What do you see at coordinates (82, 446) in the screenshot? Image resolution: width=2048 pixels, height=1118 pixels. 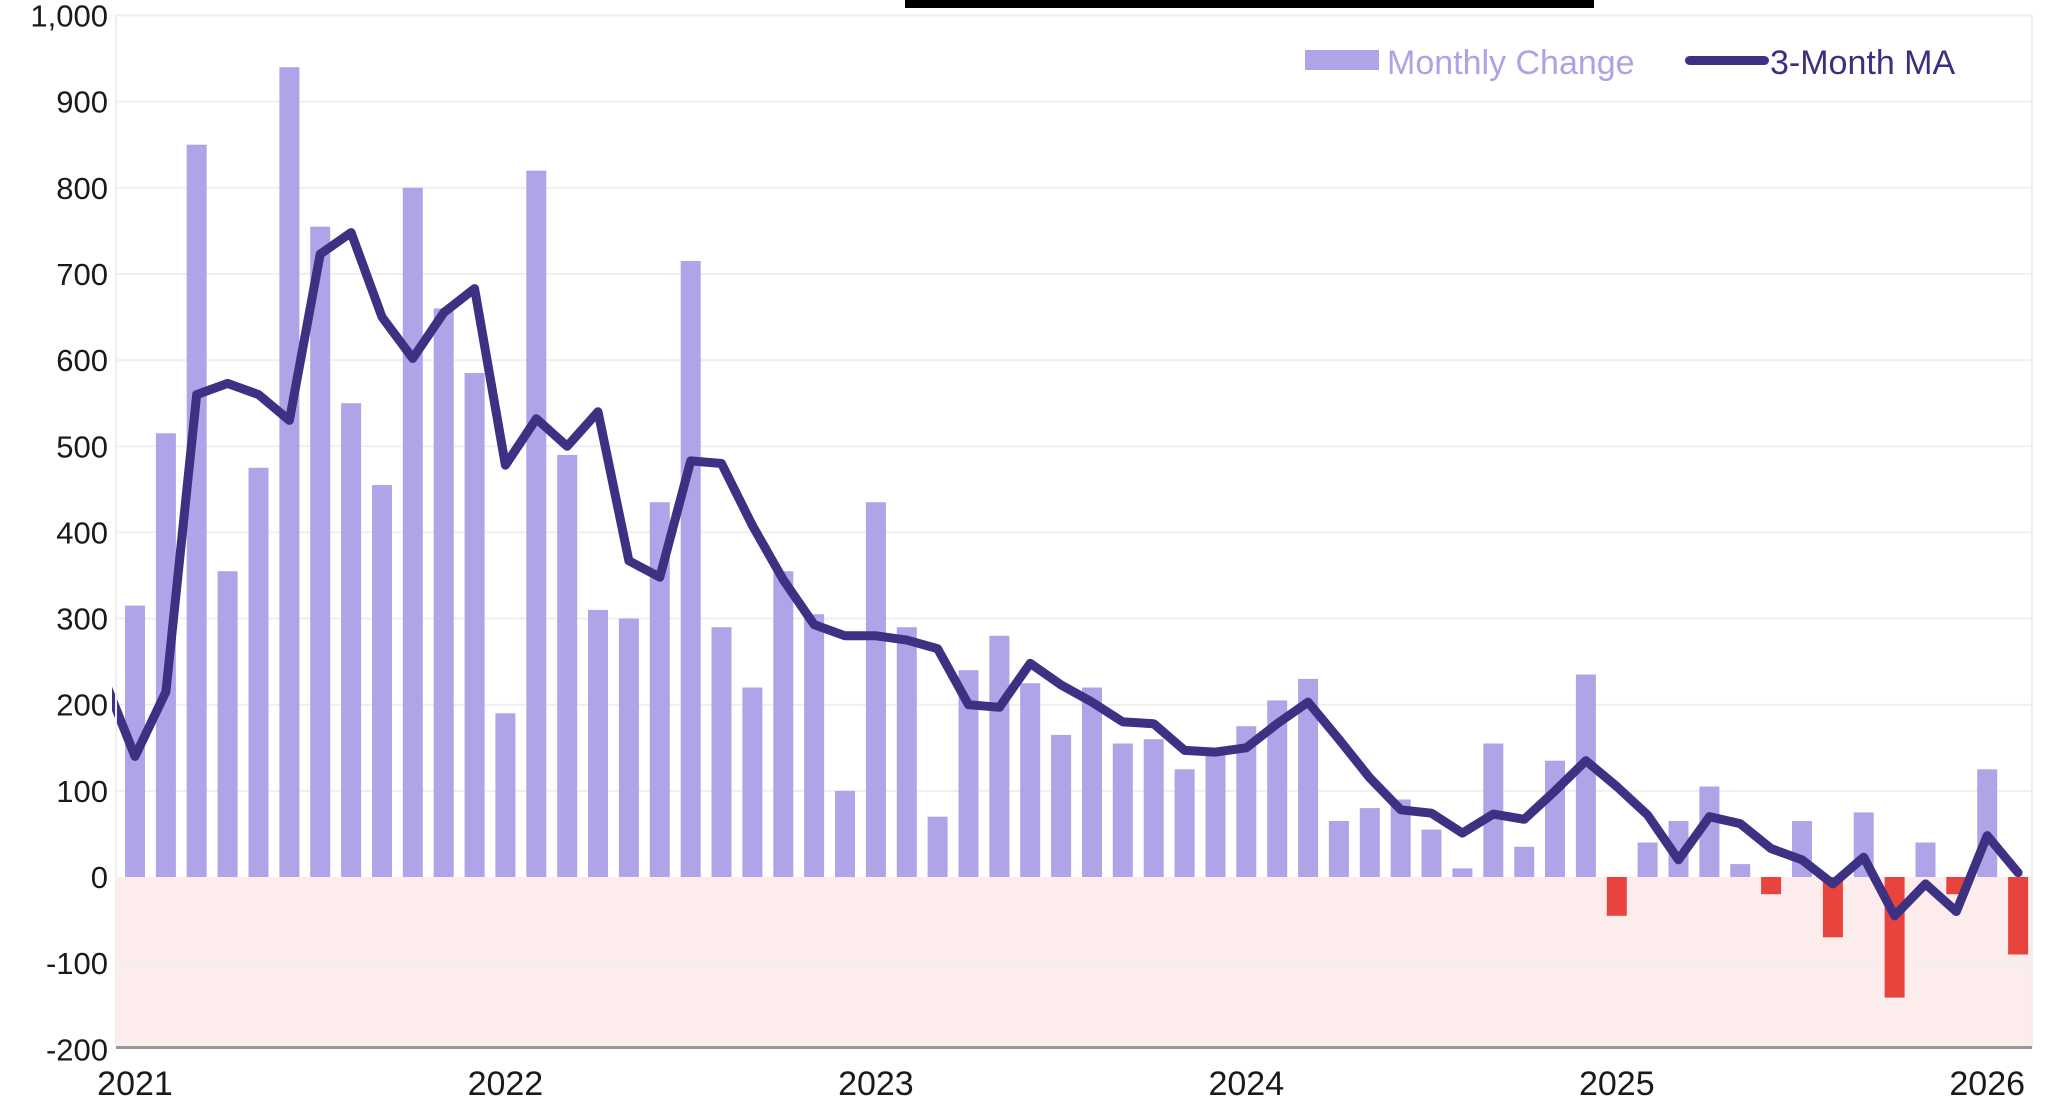 I see `y-axis-tick-label: 500` at bounding box center [82, 446].